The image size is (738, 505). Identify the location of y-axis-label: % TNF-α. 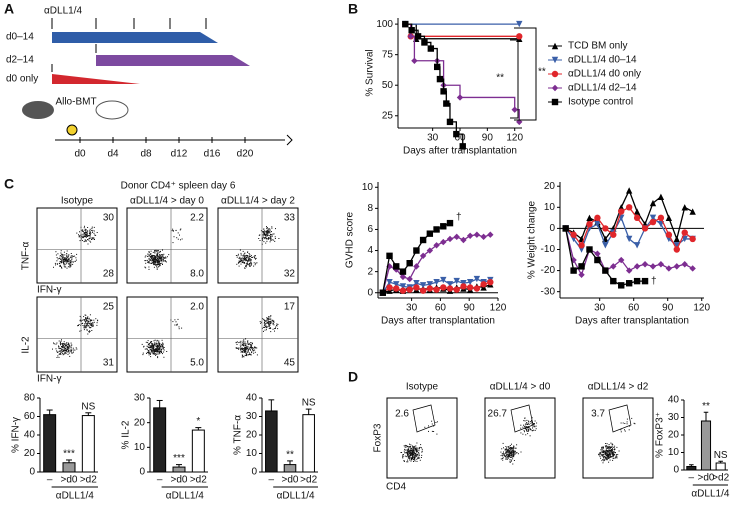
(238, 435).